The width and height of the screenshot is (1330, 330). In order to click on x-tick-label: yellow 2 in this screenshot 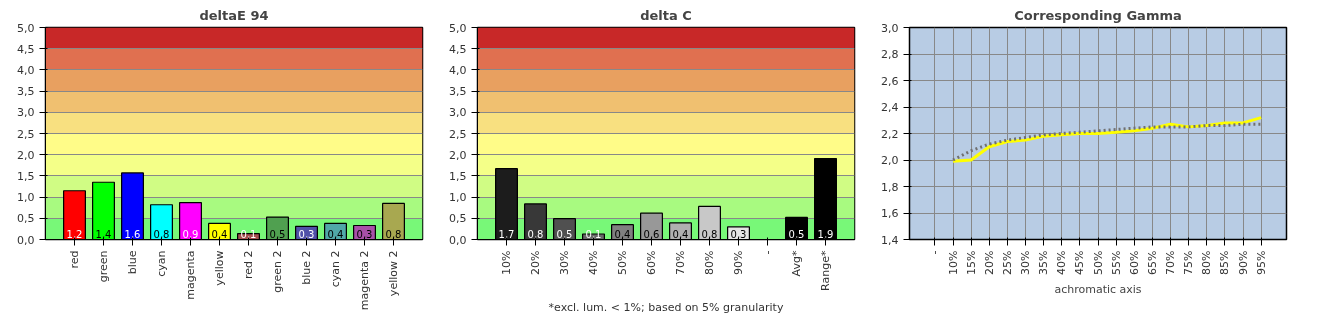, I will do `click(393, 273)`.